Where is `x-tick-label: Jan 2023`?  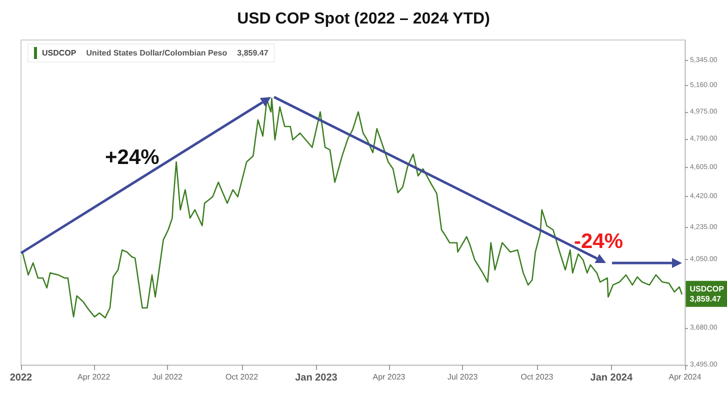
x-tick-label: Jan 2023 is located at coordinates (316, 378).